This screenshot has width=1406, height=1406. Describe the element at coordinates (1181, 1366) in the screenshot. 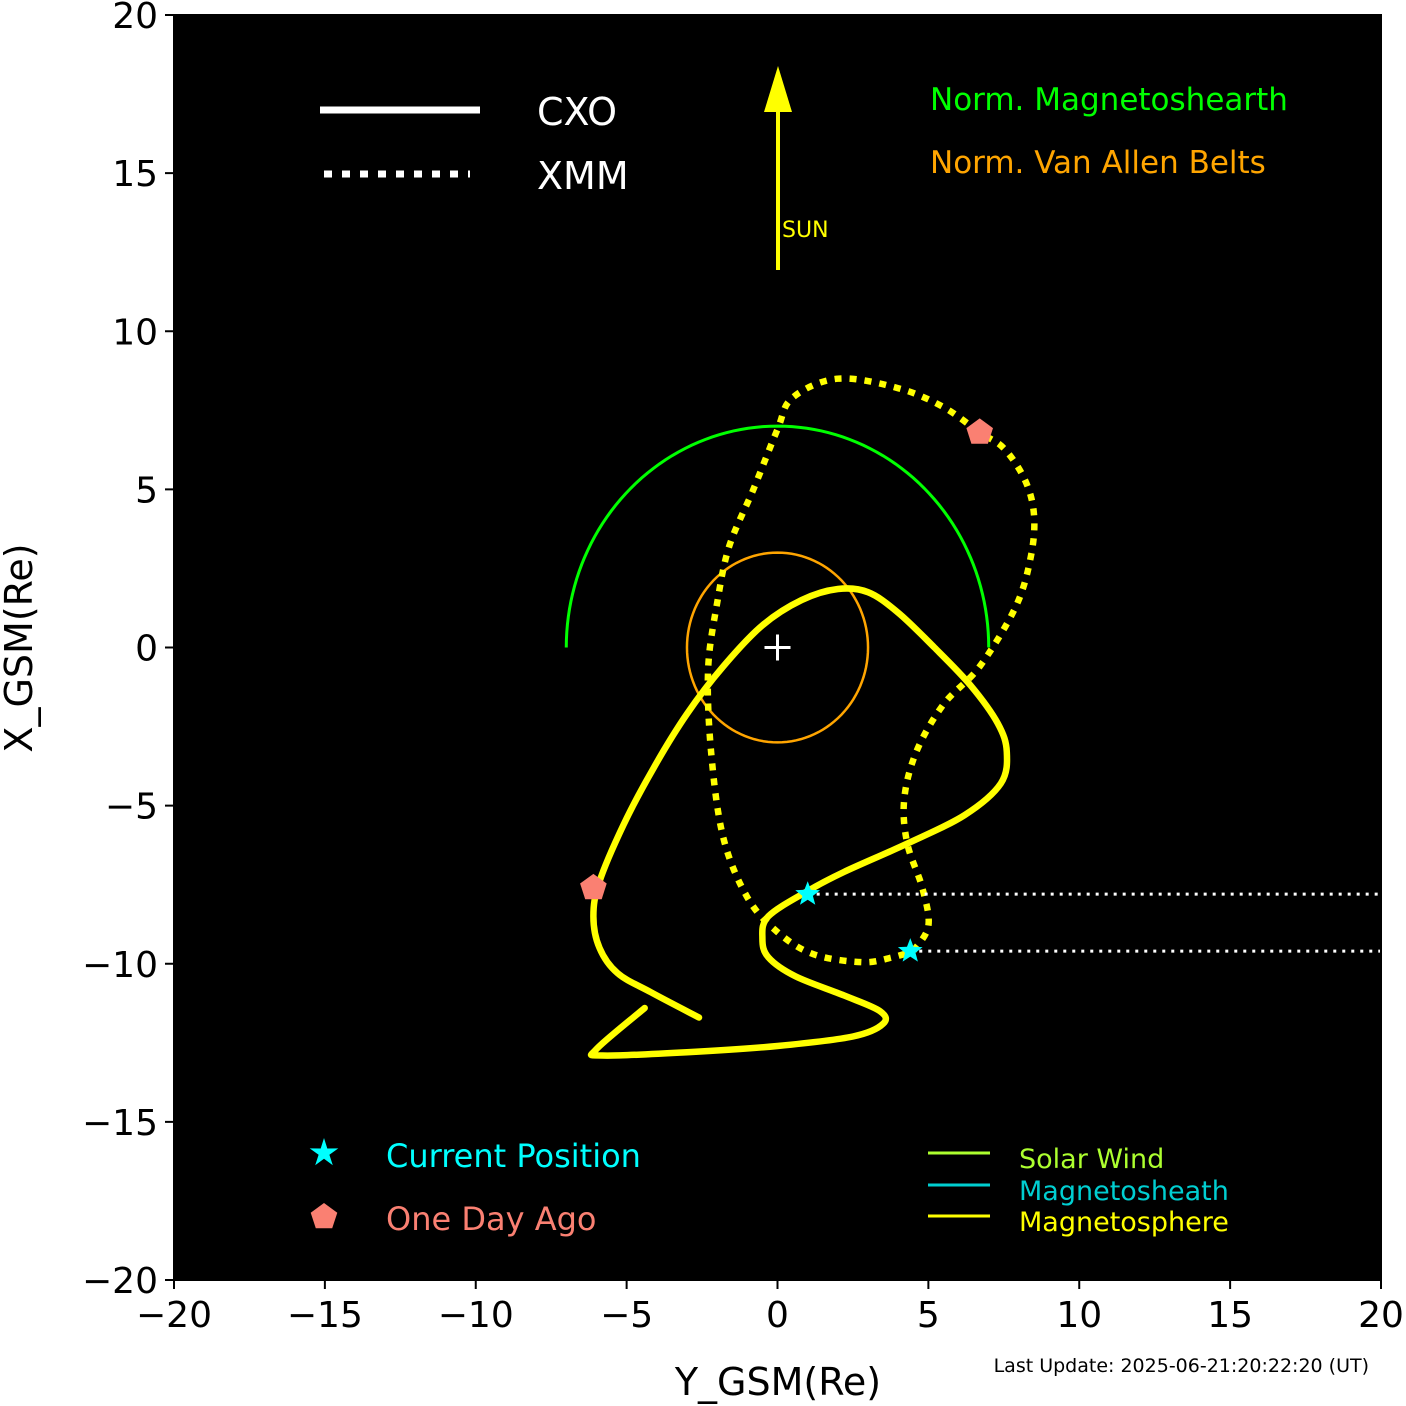

I see `last-update-footer: Last Update: 2025-06-21:20:22:20 (UT)` at that location.